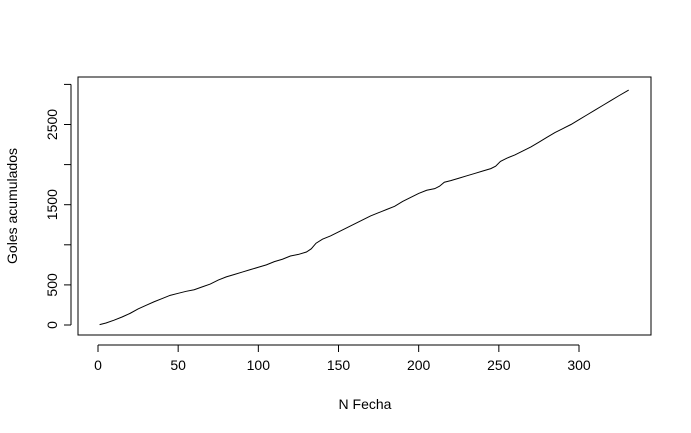 The image size is (691, 433). Describe the element at coordinates (419, 365) in the screenshot. I see `x-tick-label: 200` at that location.